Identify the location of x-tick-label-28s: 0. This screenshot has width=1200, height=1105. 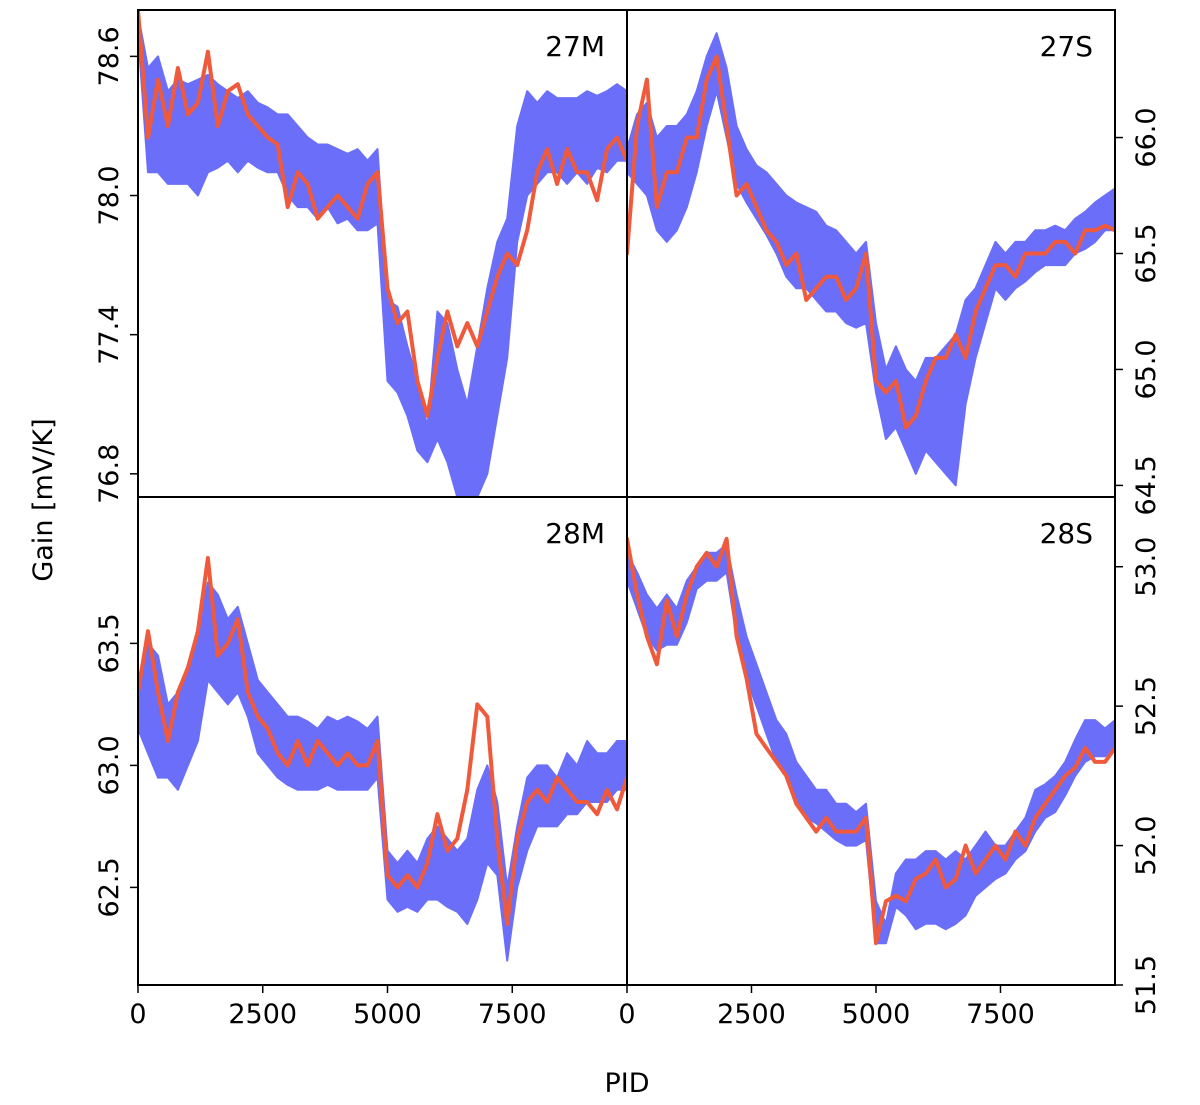
(626, 1014).